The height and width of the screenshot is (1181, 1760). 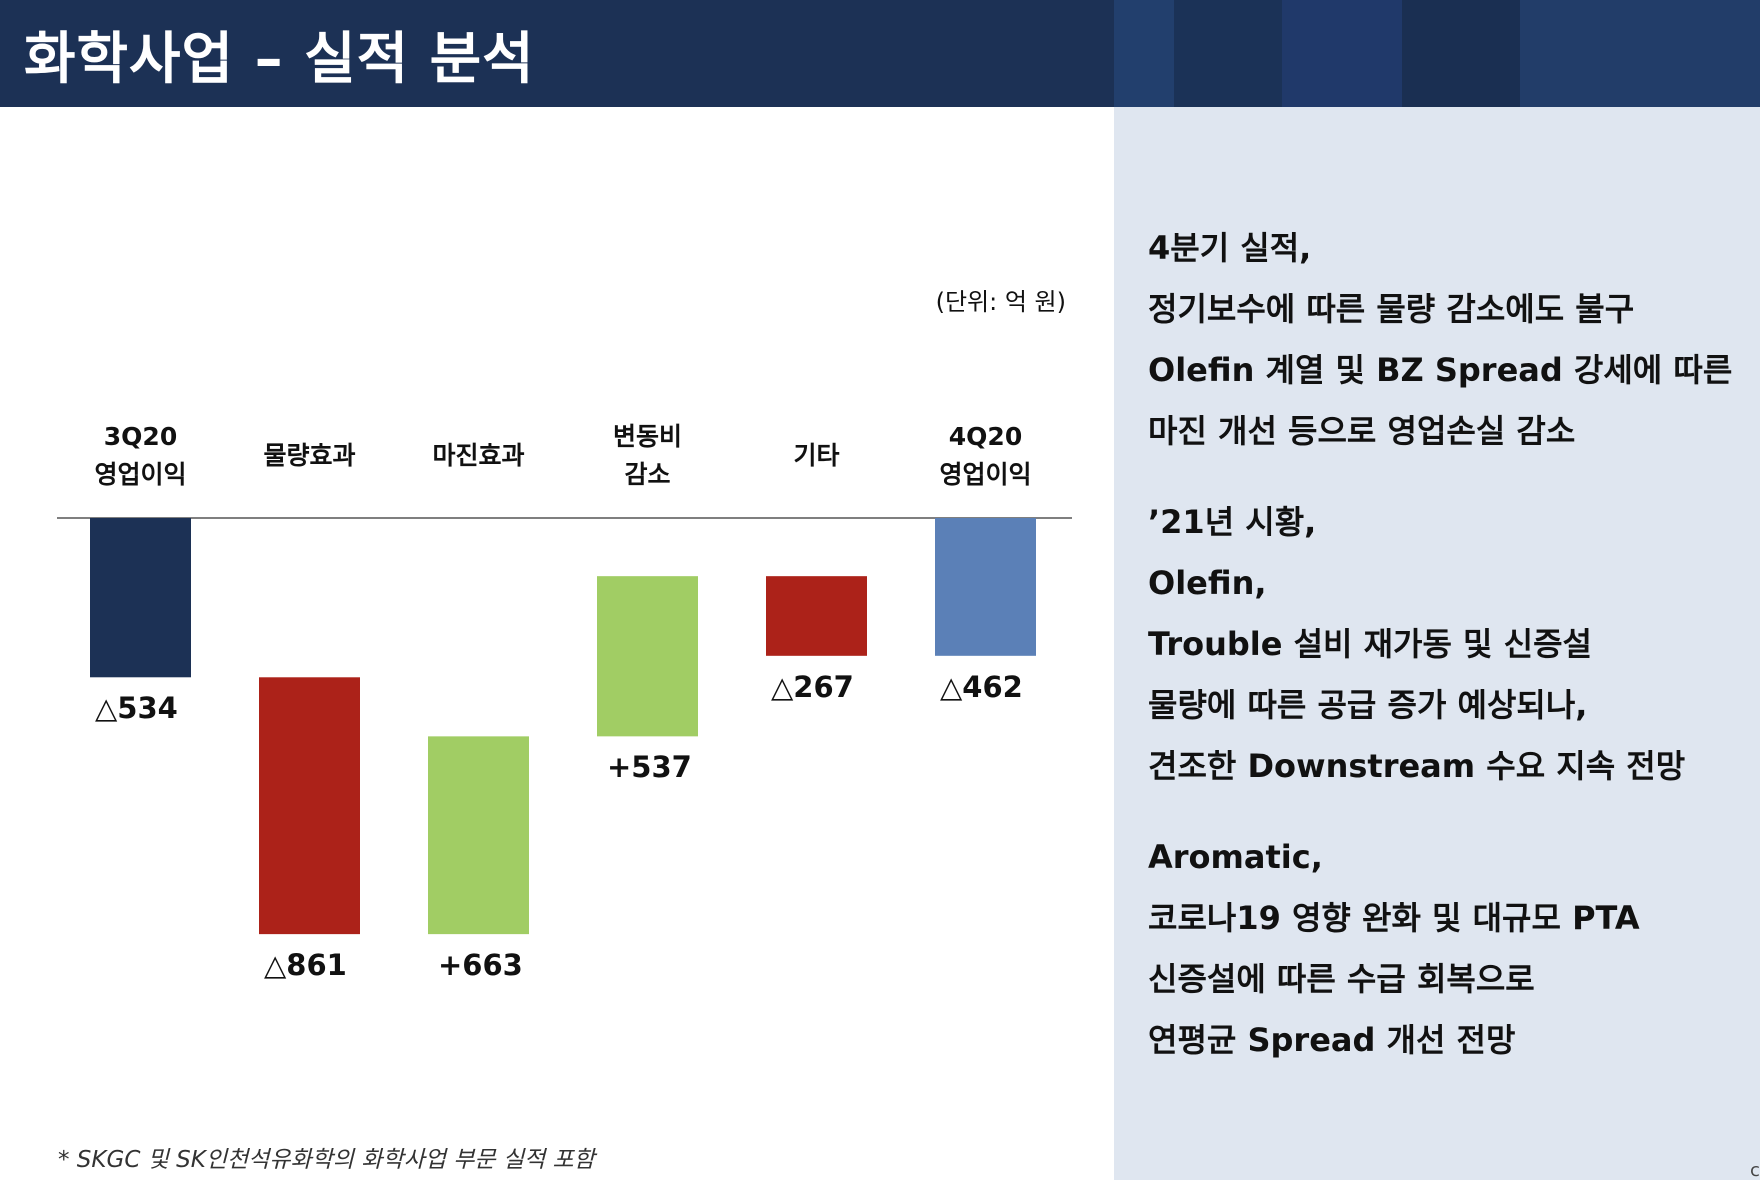 I want to click on value-label: +663, so click(x=480, y=965).